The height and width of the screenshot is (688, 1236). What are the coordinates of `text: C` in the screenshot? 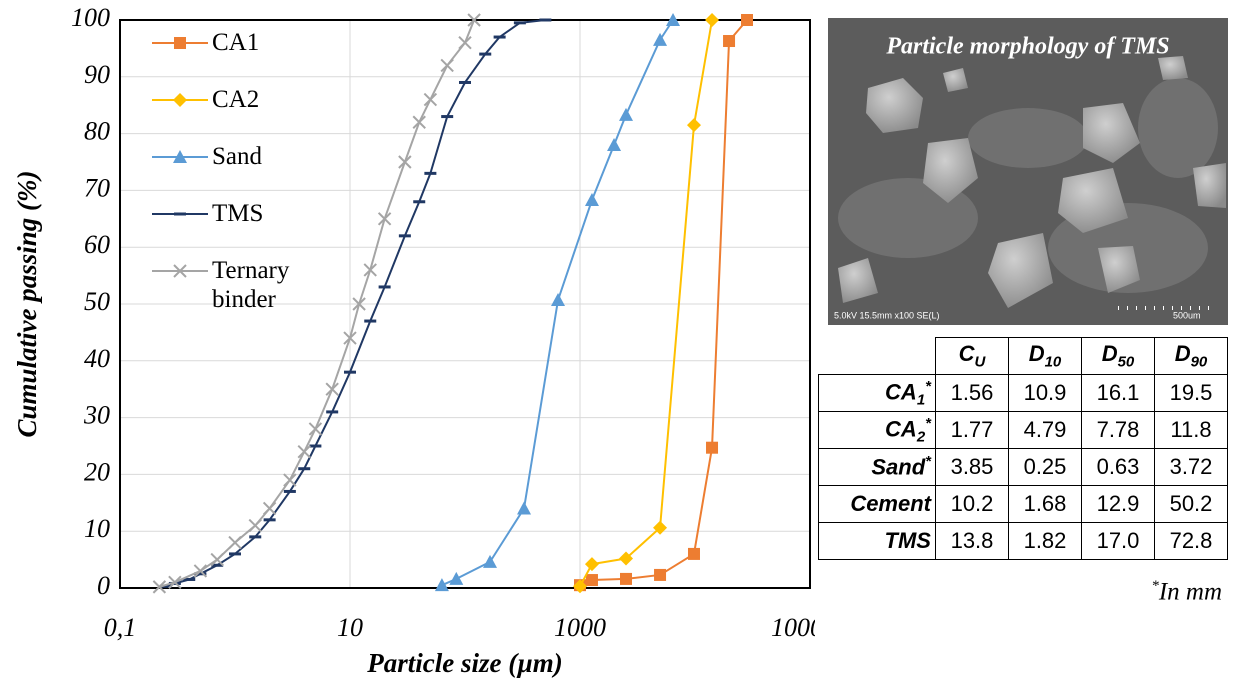 It's located at (966, 354).